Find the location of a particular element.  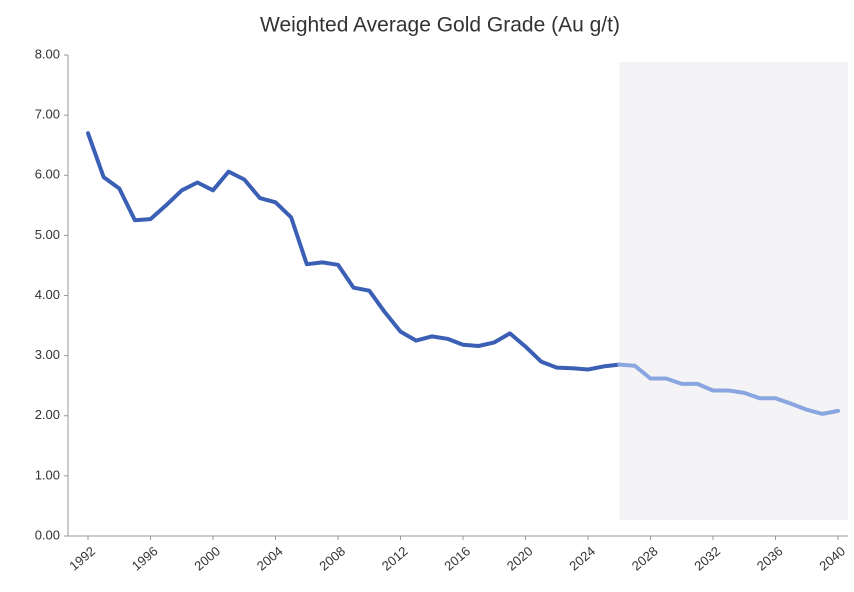

x-tick-label: 1992 is located at coordinates (82, 558).